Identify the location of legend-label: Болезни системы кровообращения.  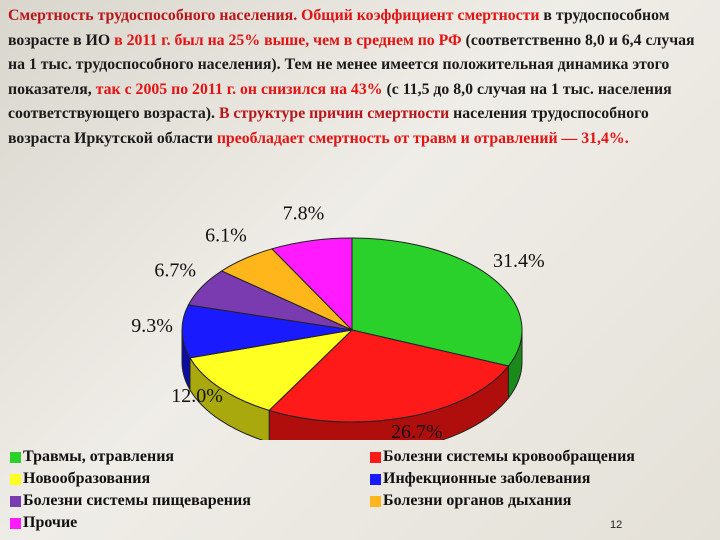
(509, 456).